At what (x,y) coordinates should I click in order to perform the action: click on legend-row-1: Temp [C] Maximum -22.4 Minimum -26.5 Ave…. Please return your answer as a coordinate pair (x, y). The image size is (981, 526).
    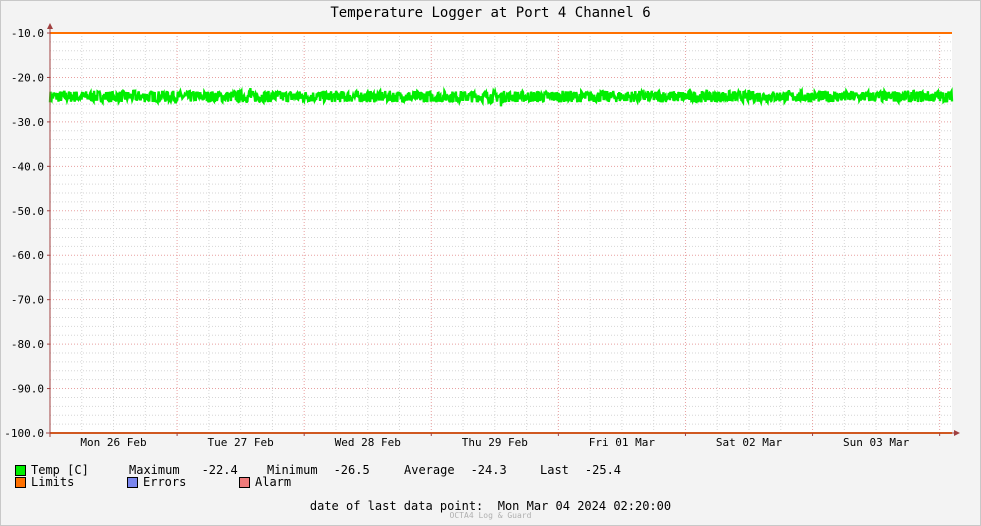
    Looking at the image, I should click on (318, 470).